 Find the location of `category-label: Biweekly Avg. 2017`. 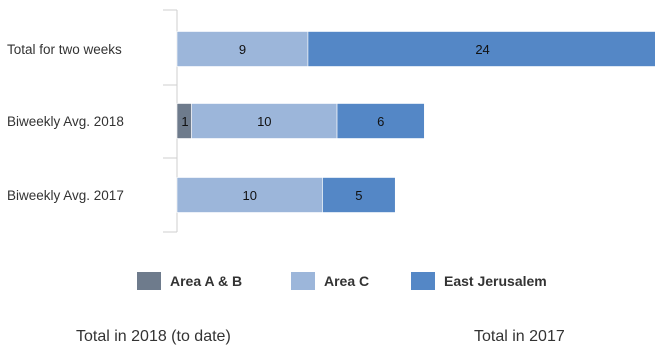

category-label: Biweekly Avg. 2017 is located at coordinates (65, 195).